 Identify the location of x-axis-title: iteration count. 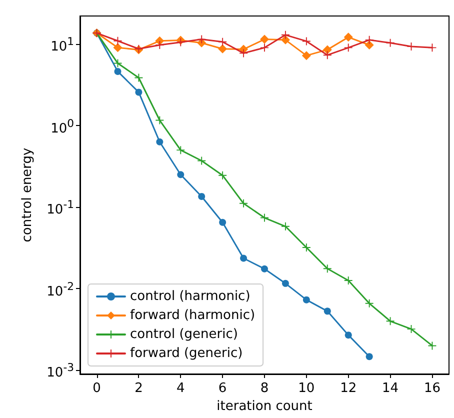
(264, 406).